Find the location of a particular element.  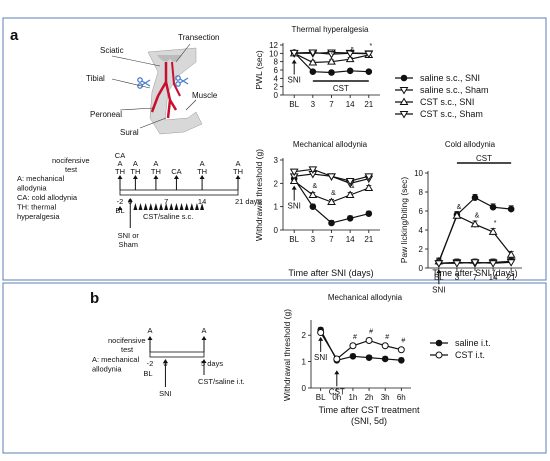

timeline-b-bar is located at coordinates (177, 354).